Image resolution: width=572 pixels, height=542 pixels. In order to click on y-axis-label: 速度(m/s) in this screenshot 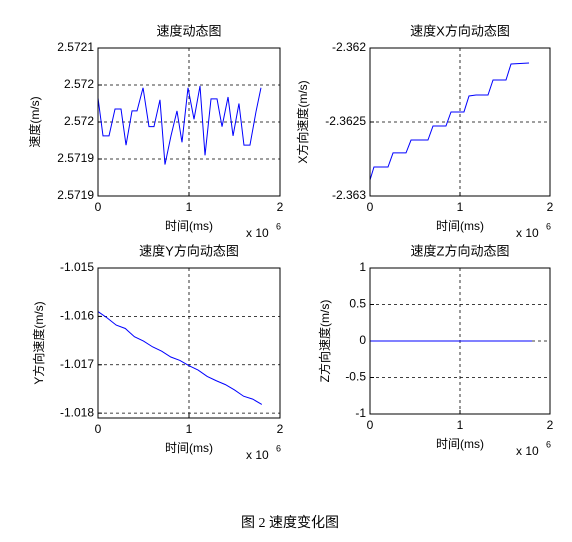, I will do `click(34, 121)`.